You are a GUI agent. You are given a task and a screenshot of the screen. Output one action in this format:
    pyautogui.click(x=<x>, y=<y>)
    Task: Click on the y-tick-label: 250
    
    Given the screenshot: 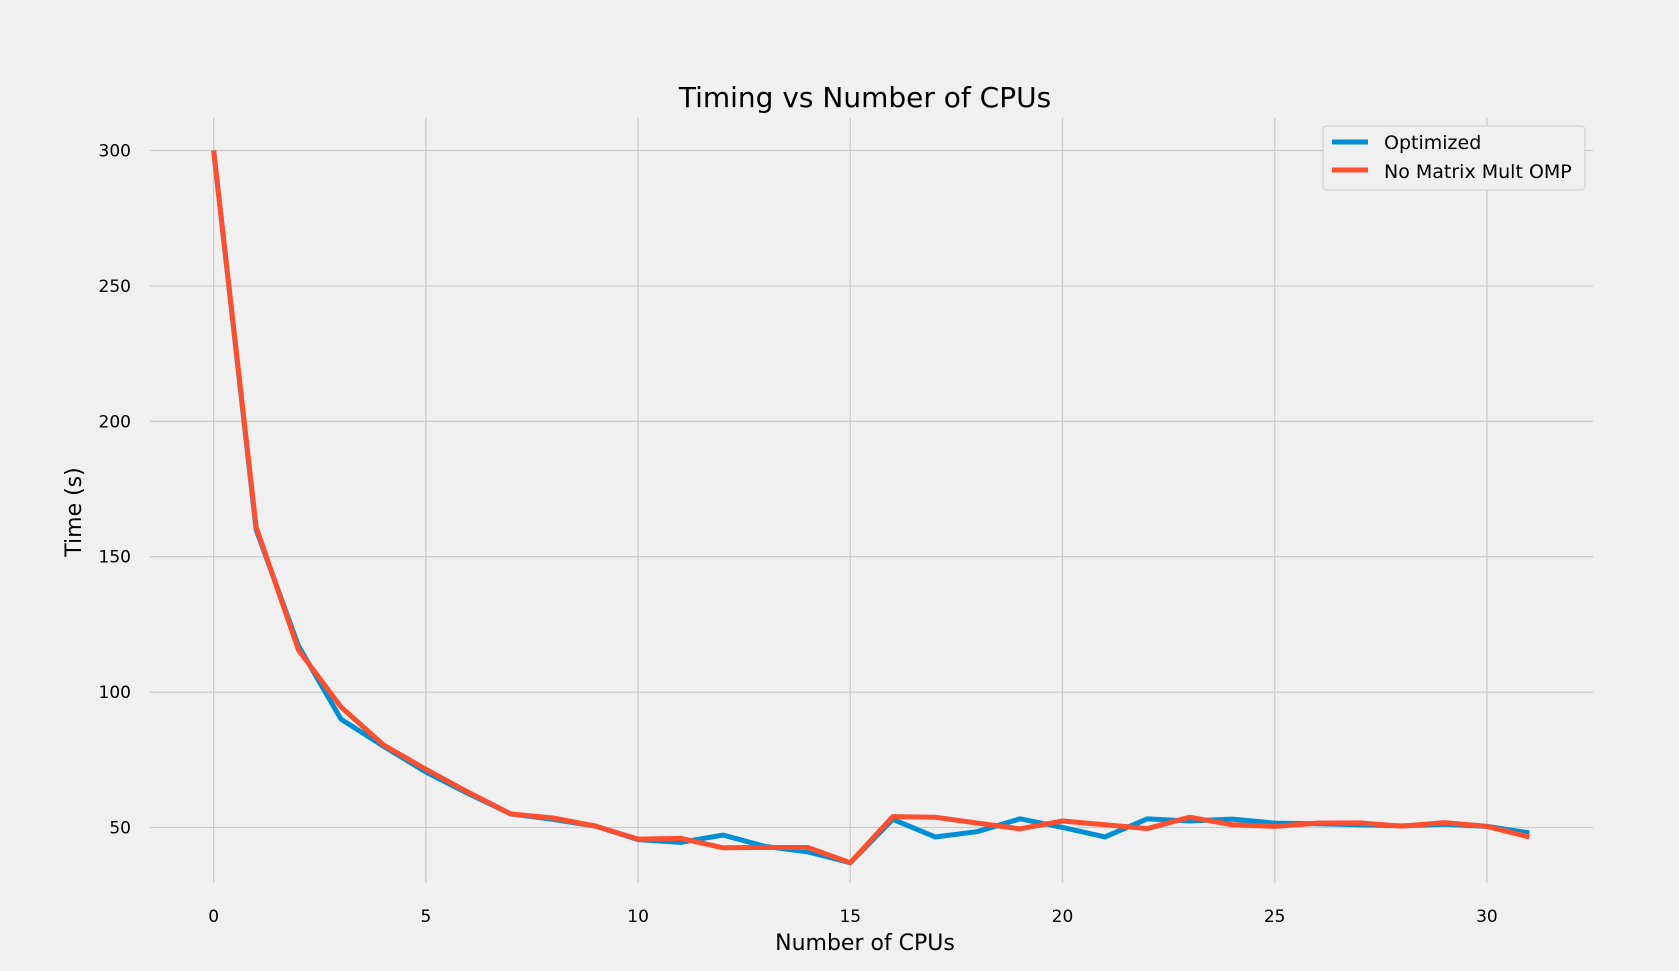 What is the action you would take?
    pyautogui.click(x=115, y=287)
    